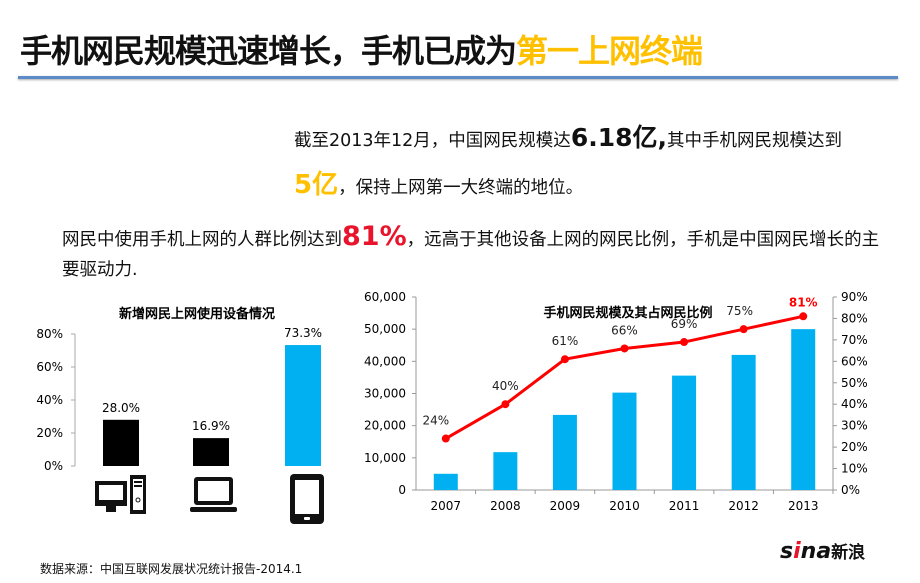  I want to click on y2-tick-label: 20%, so click(854, 447).